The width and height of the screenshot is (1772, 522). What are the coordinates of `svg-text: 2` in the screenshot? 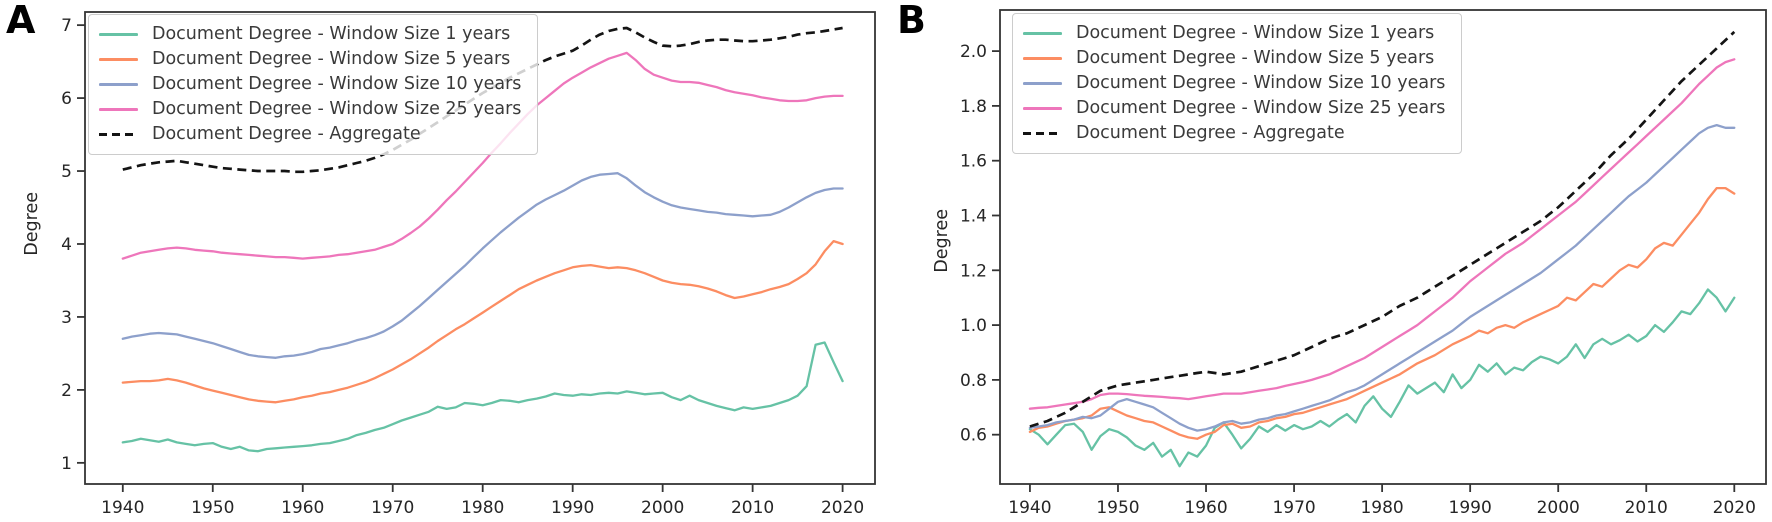 It's located at (66, 391).